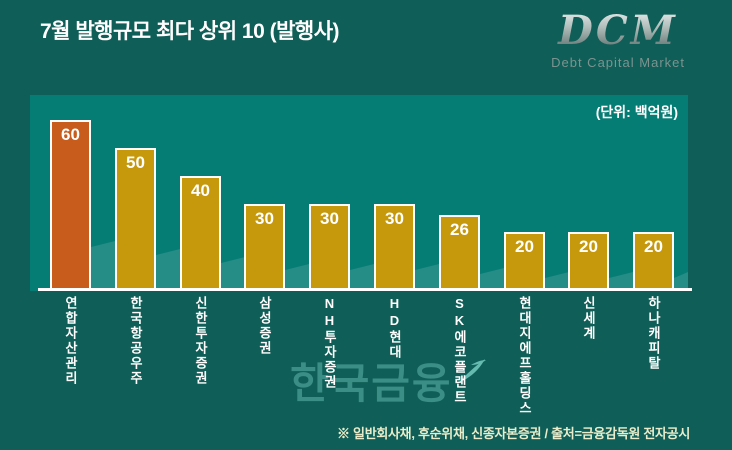 This screenshot has width=732, height=450. What do you see at coordinates (135, 341) in the screenshot?
I see `category-label: 한국항공우주` at bounding box center [135, 341].